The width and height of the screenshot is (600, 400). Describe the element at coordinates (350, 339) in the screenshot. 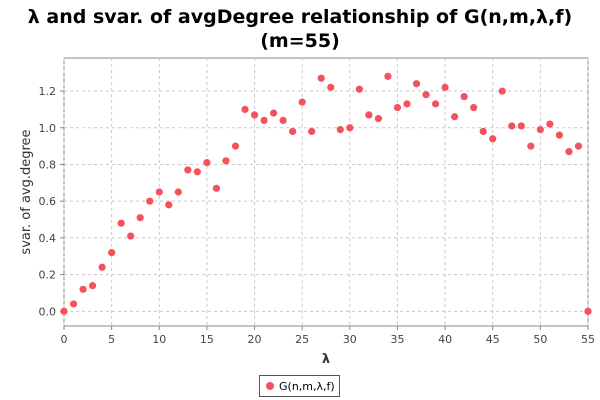

I see `x-tick-label: 30` at that location.